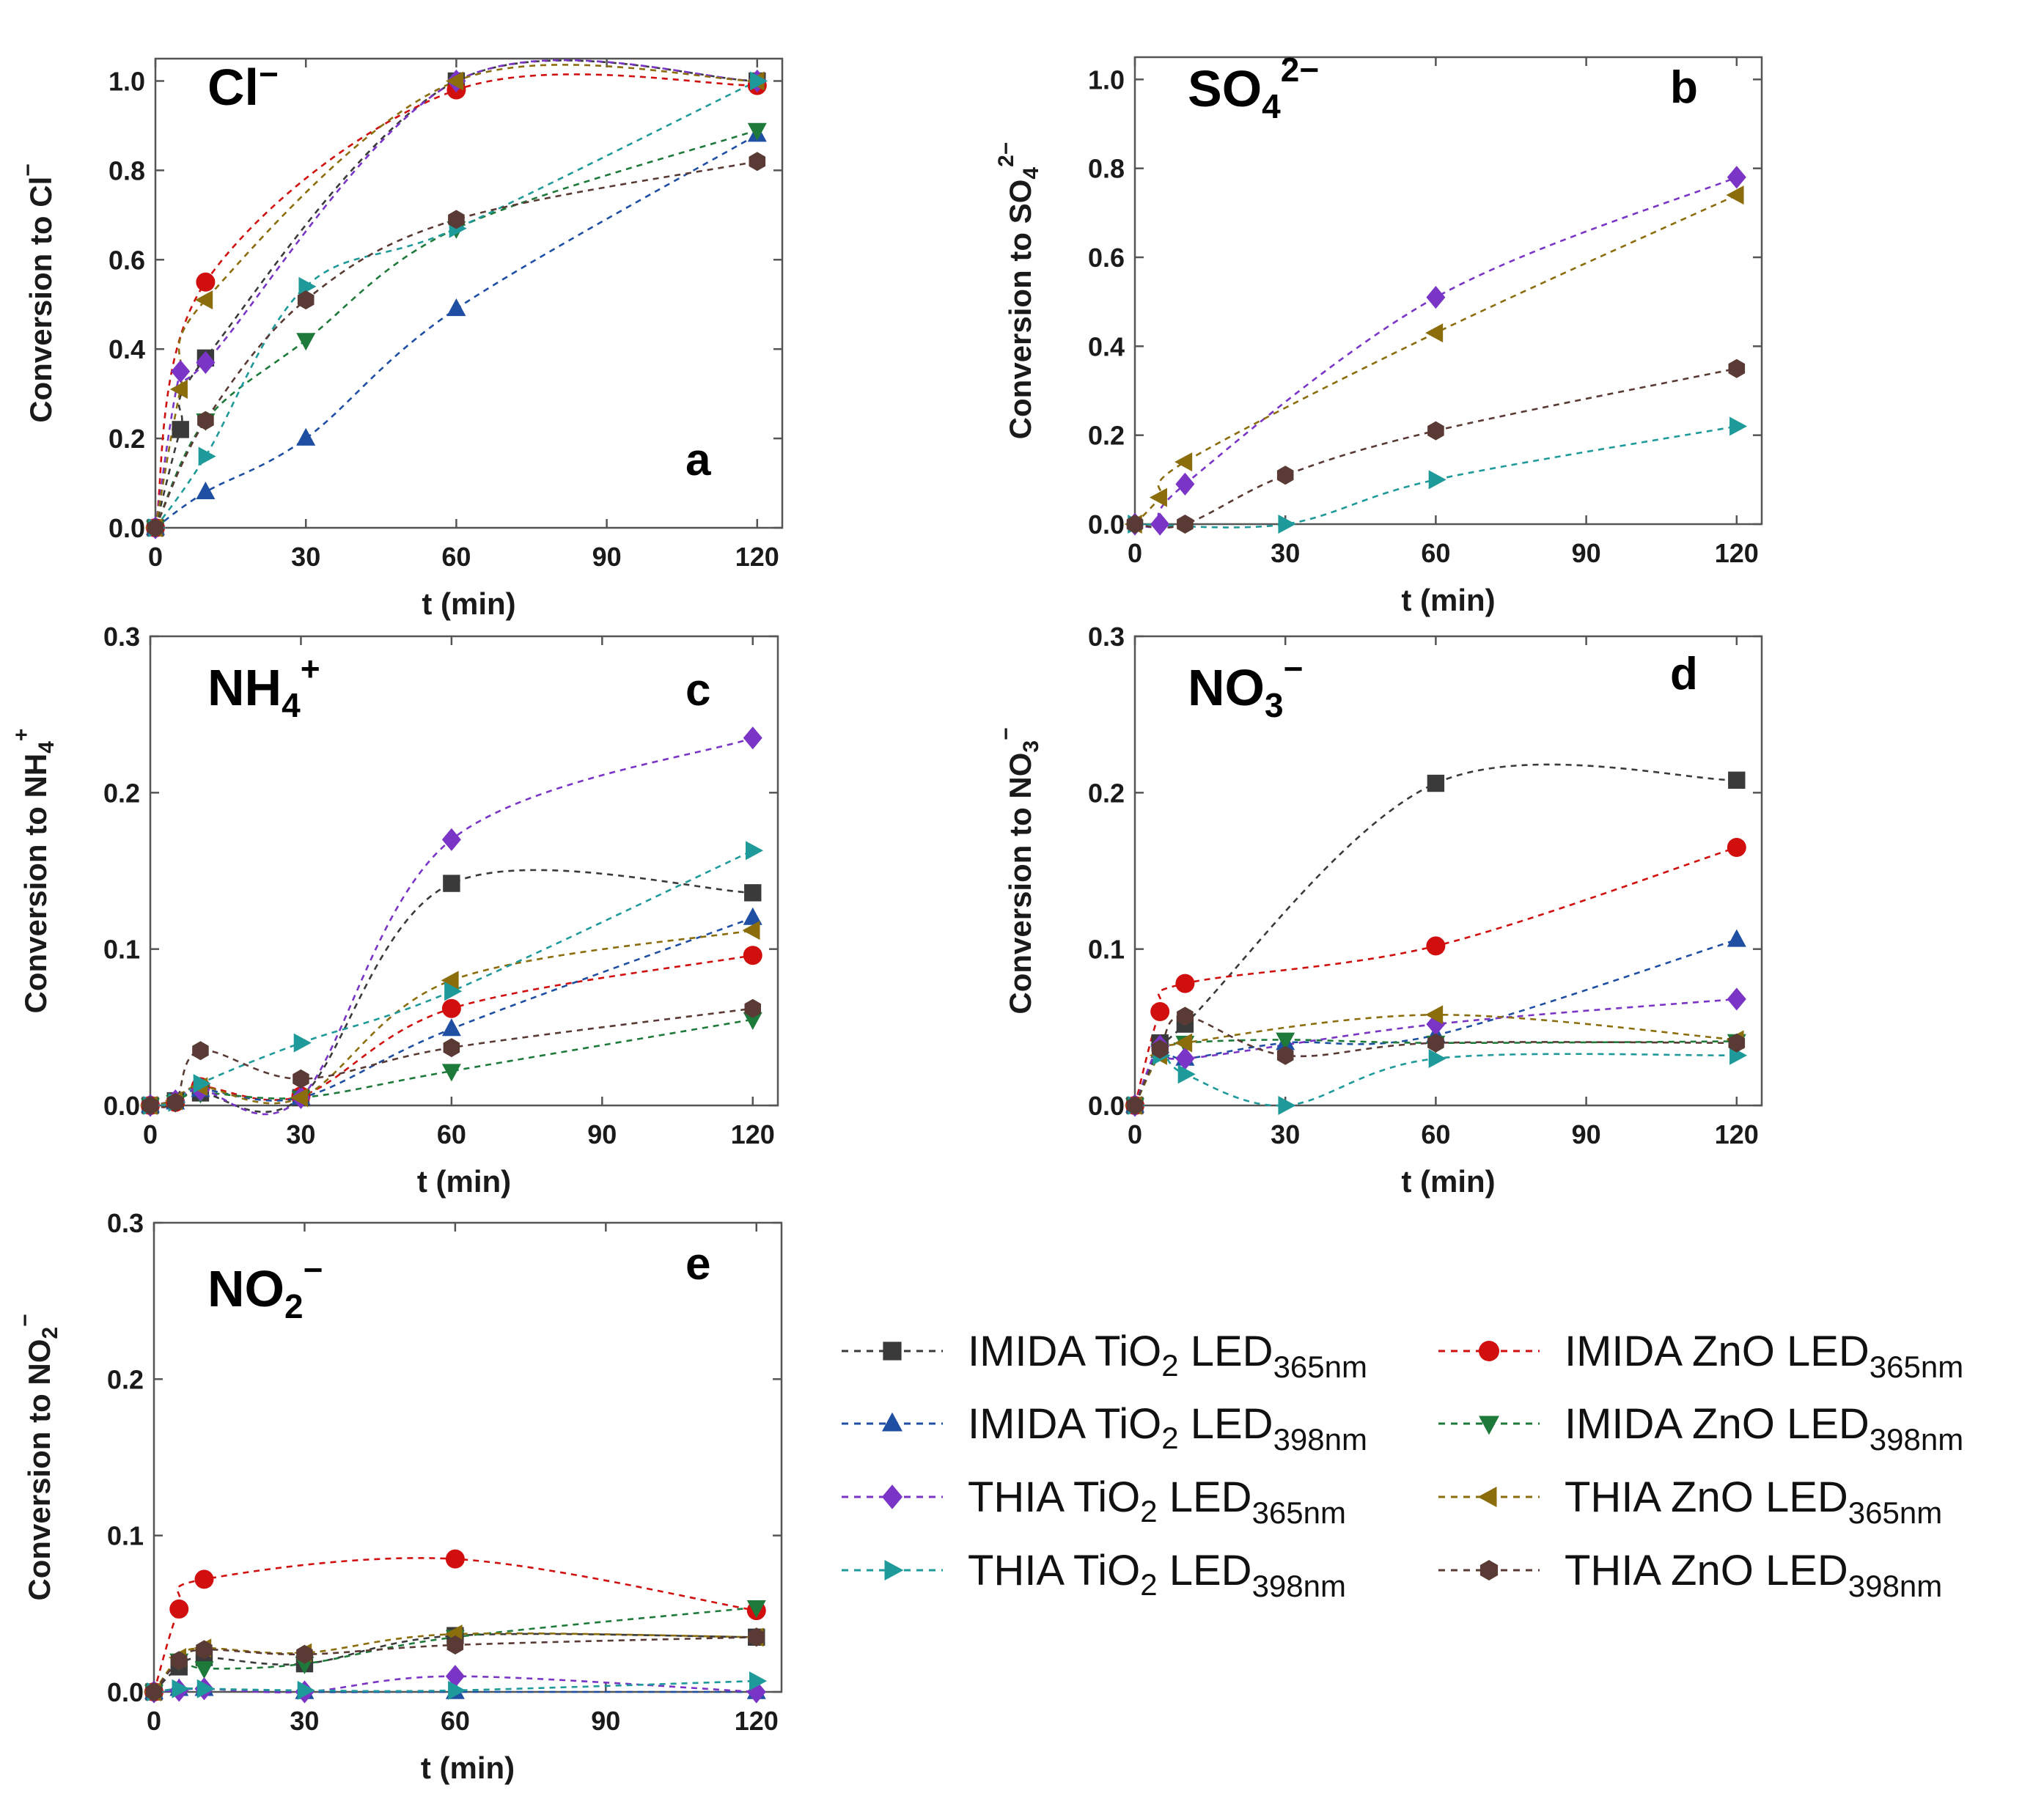 The image size is (2044, 1796). I want to click on y-tick-label: 0.1, so click(122, 950).